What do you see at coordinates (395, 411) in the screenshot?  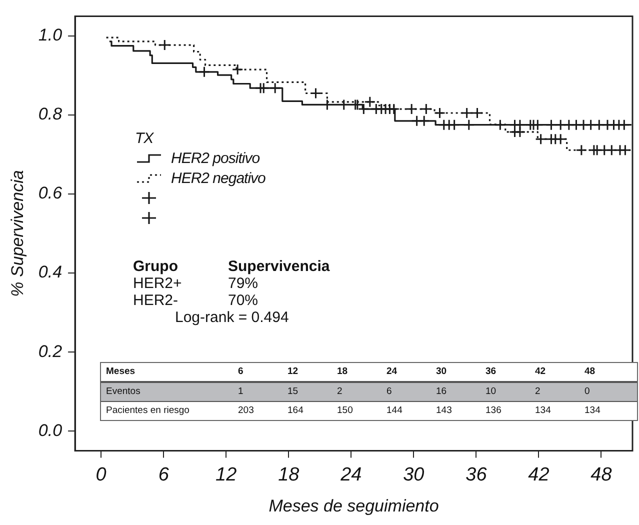 I see `annotation: 144` at bounding box center [395, 411].